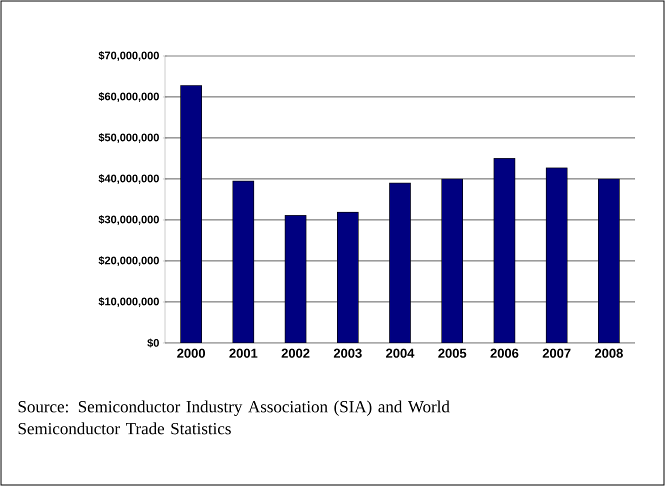 This screenshot has height=497, width=672. What do you see at coordinates (243, 353) in the screenshot?
I see `x-tick-label: 2001` at bounding box center [243, 353].